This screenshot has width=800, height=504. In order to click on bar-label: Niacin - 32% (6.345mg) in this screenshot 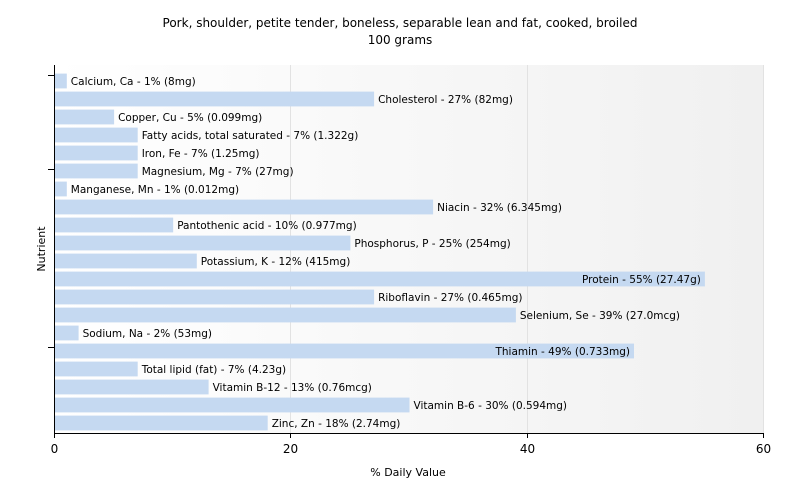, I will do `click(499, 208)`.